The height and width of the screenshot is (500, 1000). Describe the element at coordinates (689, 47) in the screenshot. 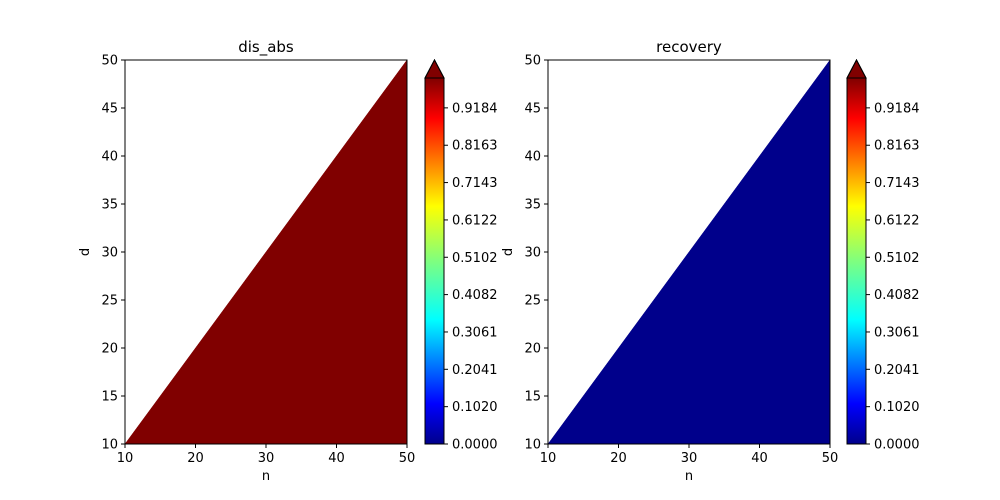

I see `chart-title: recovery` at that location.